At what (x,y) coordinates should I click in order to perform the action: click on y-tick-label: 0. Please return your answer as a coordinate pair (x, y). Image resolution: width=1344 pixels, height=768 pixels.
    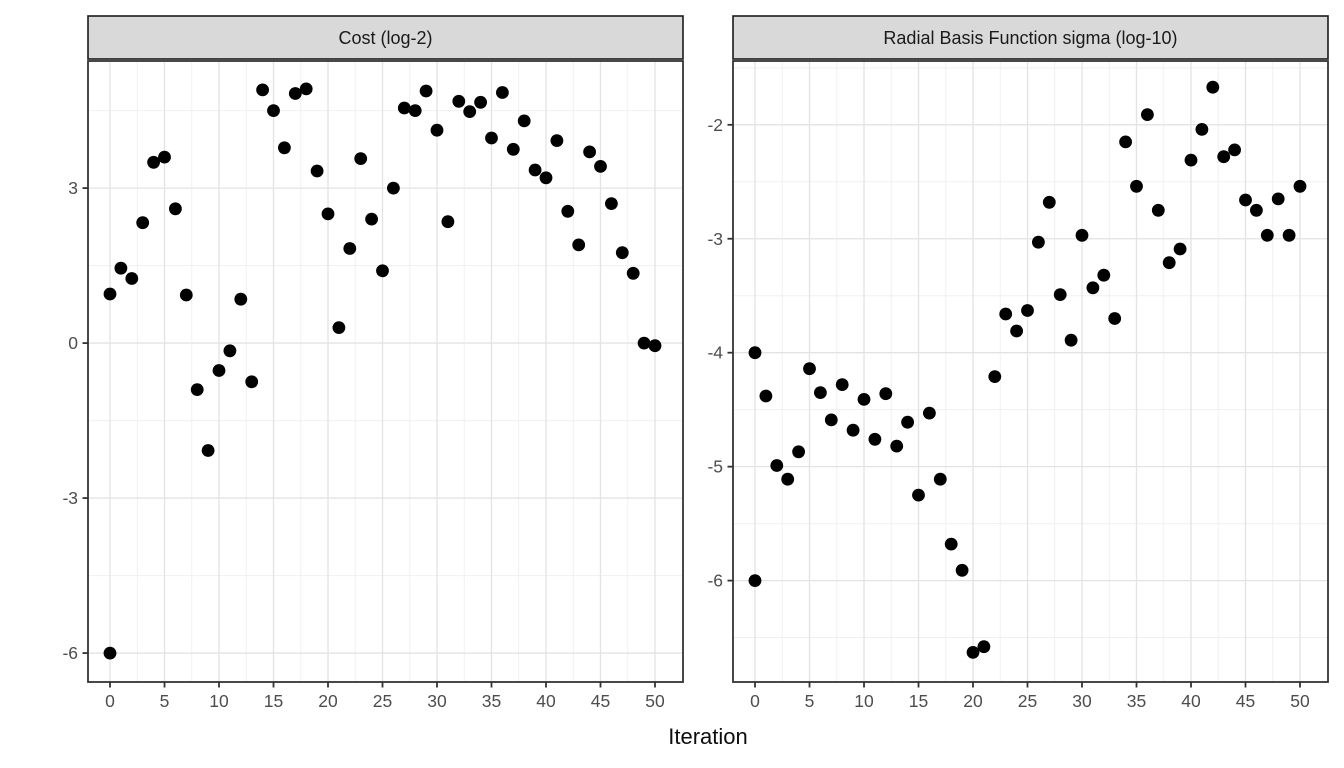
    Looking at the image, I should click on (73, 343).